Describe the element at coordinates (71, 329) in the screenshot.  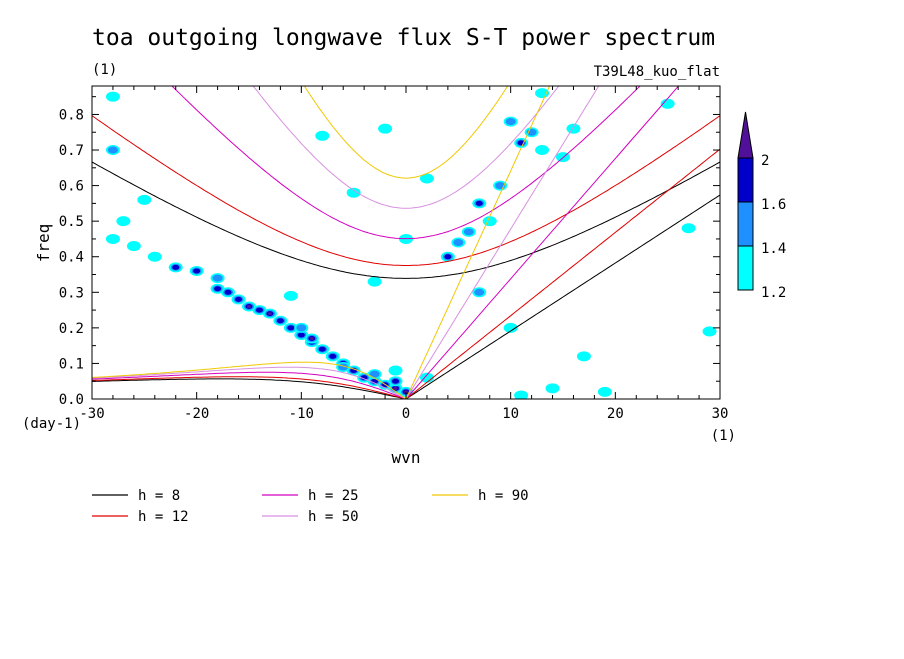
I see `y-tick-label: 0.2` at that location.